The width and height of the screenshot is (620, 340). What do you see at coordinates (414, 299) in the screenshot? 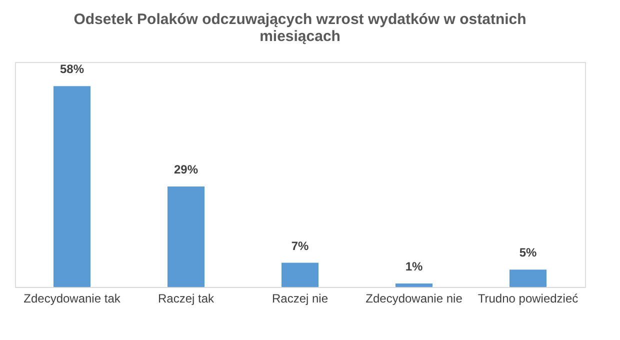
I see `x-tick-label: Zdecydowanie nie` at bounding box center [414, 299].